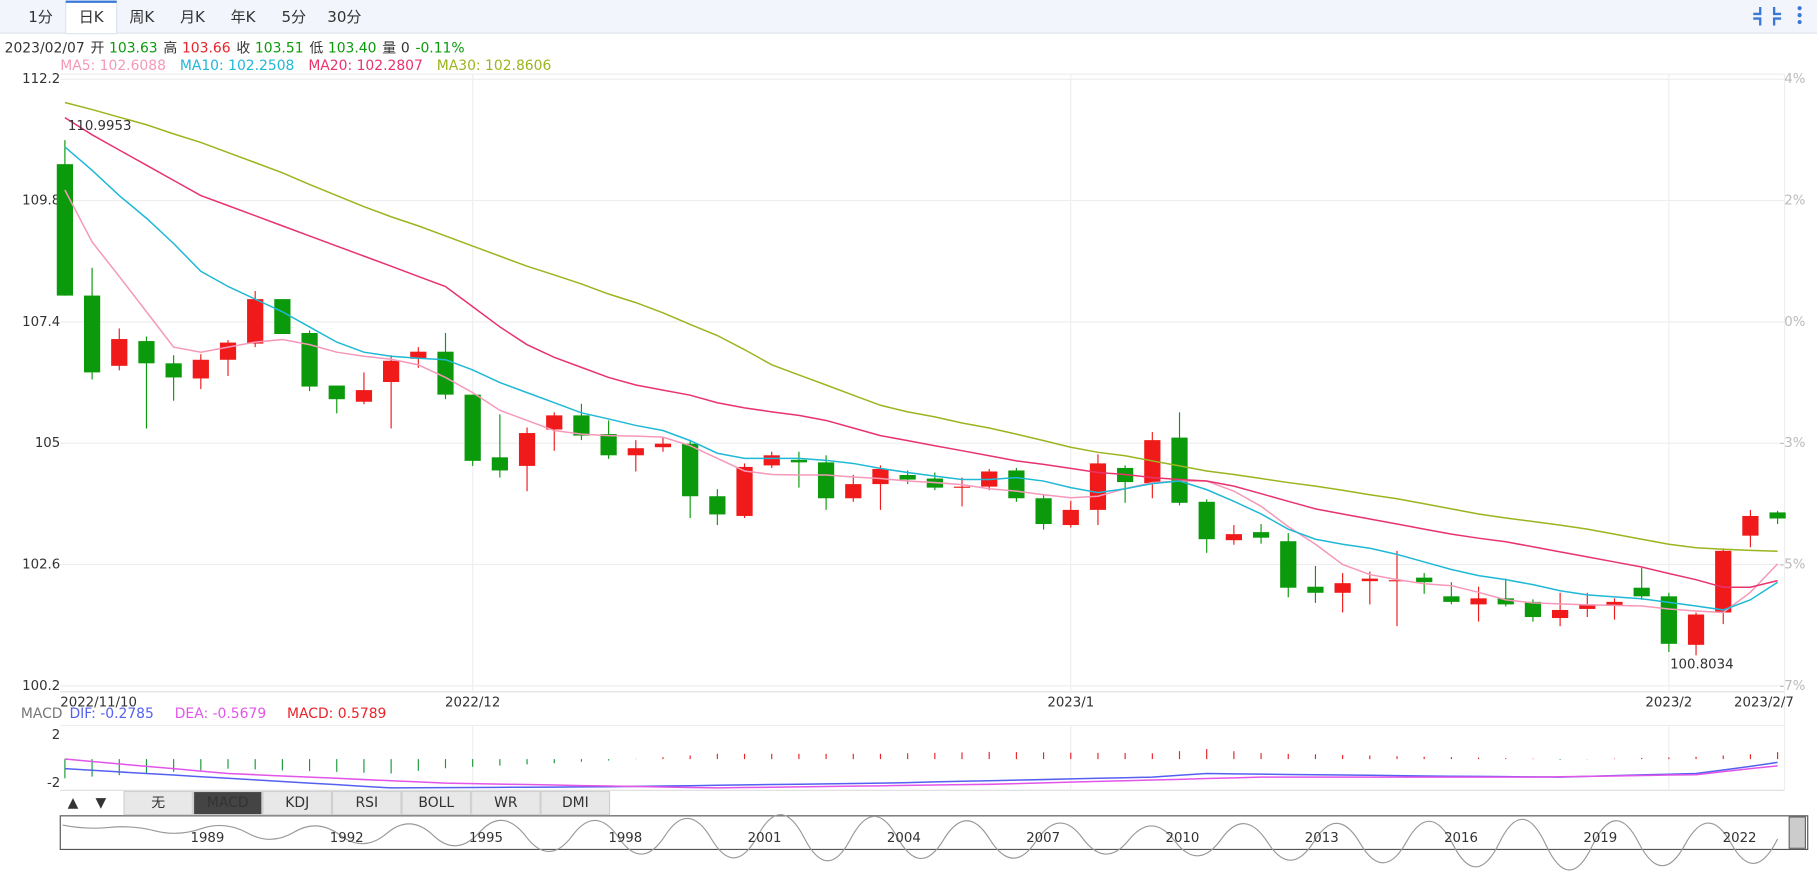 The height and width of the screenshot is (873, 1817). What do you see at coordinates (1043, 838) in the screenshot?
I see `navigator-label: 2007` at bounding box center [1043, 838].